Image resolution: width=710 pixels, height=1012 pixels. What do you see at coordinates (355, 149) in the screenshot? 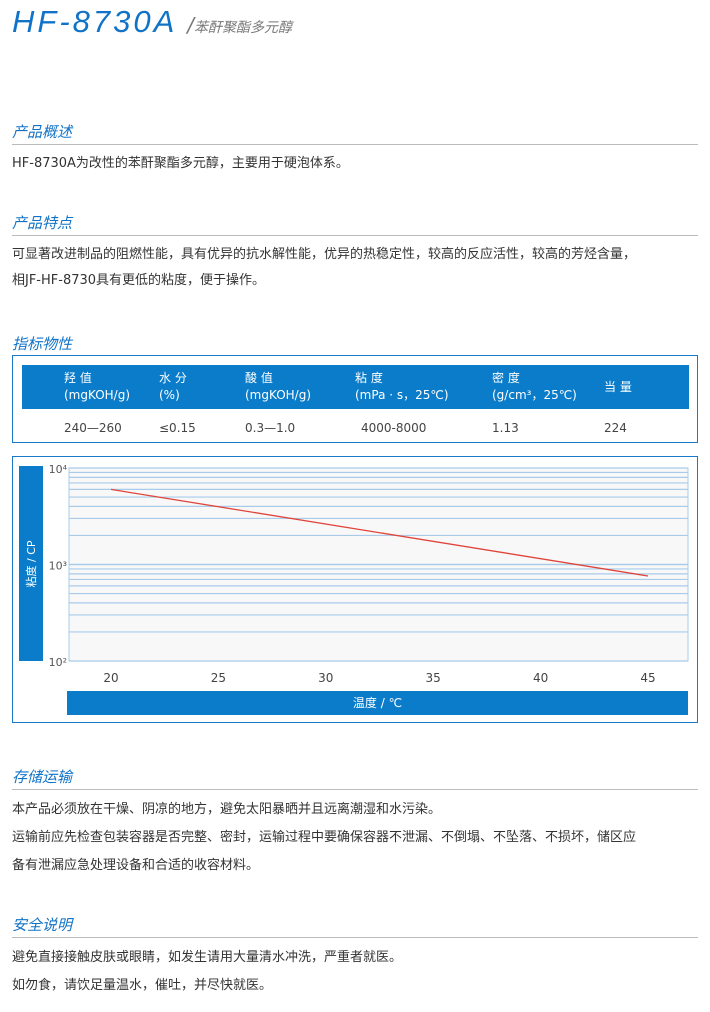
I see `overview-section: 产品概述 HF-8730A为改性的苯酐聚酯多元醇，主要用于硬泡体系。` at bounding box center [355, 149].